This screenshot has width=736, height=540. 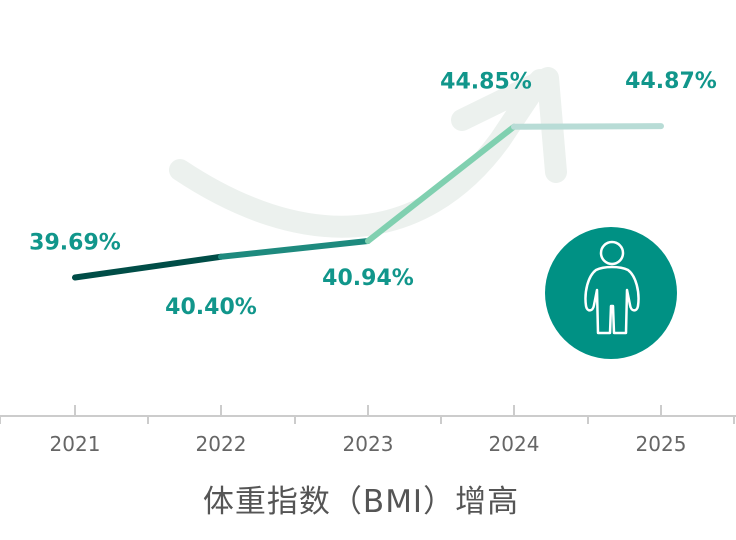 What do you see at coordinates (368, 444) in the screenshot?
I see `x-tick-label: 2023` at bounding box center [368, 444].